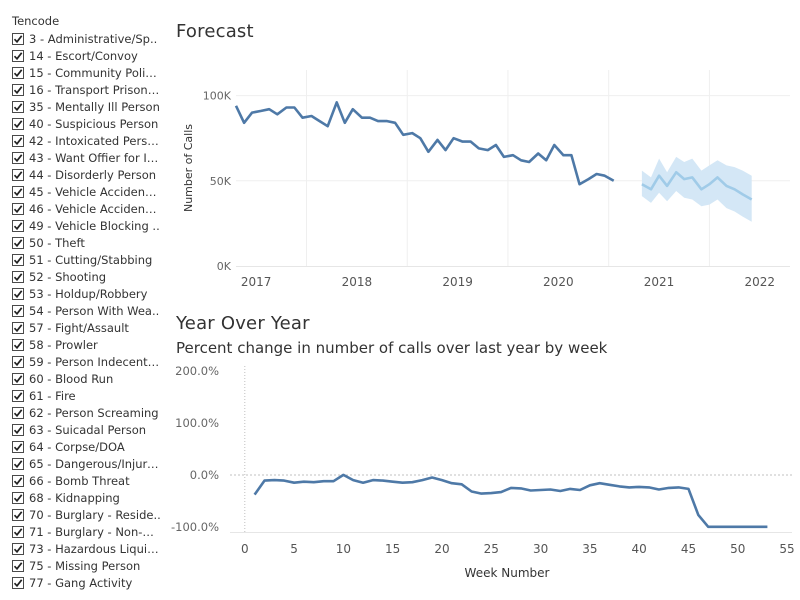 This screenshot has height=600, width=800. I want to click on forecast-confidence-band, so click(696, 189).